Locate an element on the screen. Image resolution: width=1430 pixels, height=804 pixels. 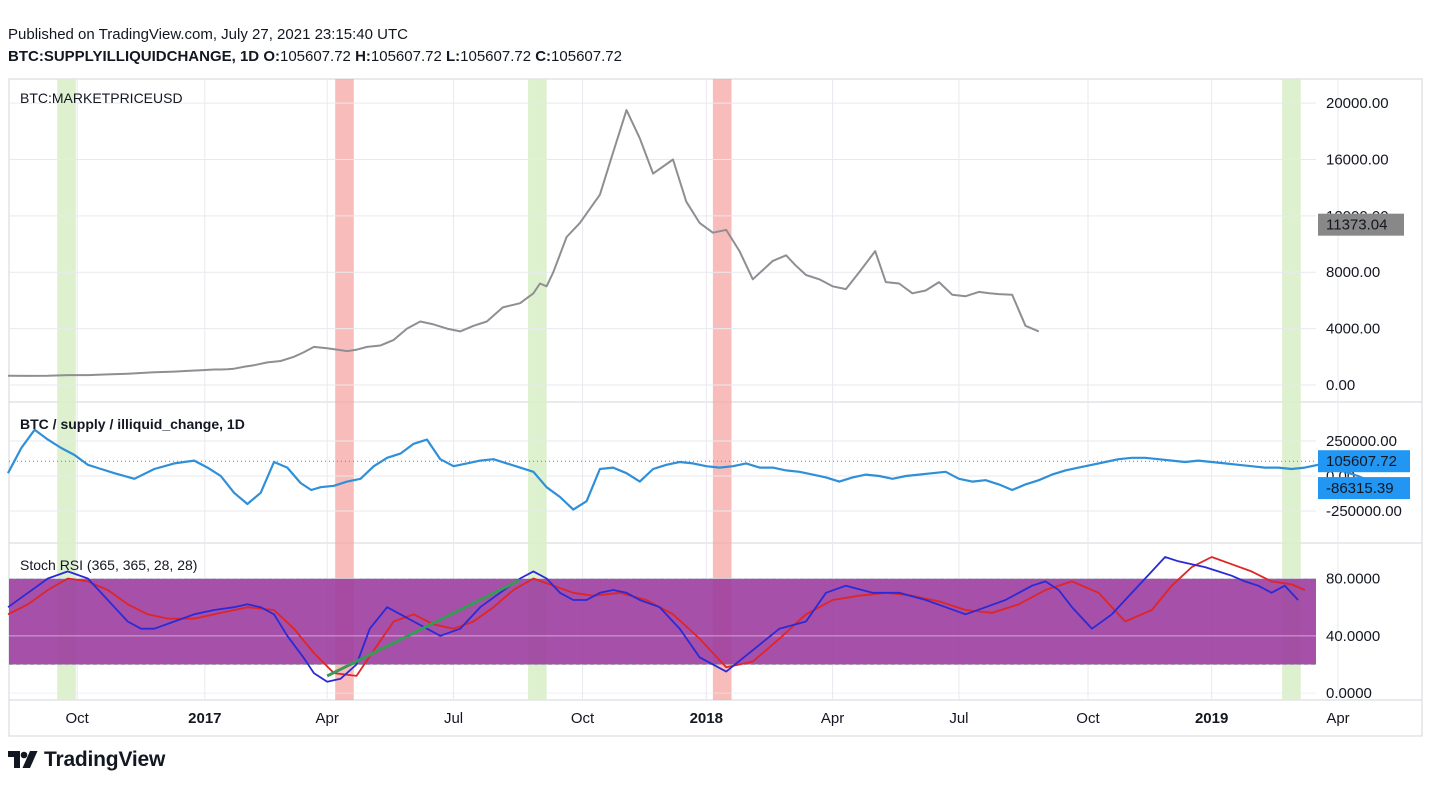
low-value: 105607.72 is located at coordinates (496, 56).